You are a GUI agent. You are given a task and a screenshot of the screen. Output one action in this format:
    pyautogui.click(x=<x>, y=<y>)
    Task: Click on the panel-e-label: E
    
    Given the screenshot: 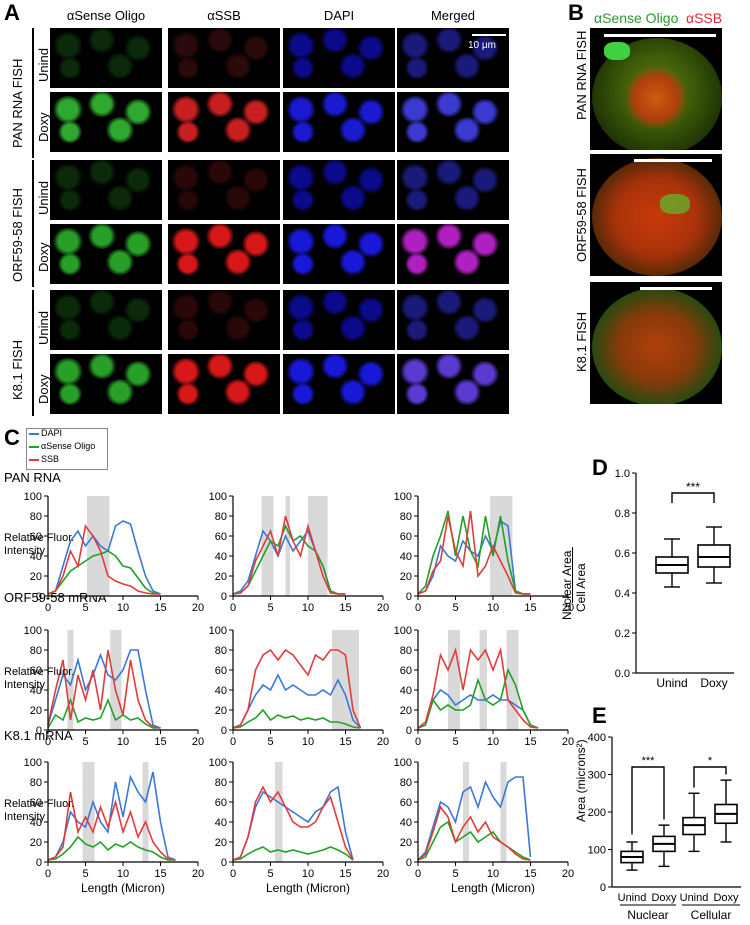 What is the action you would take?
    pyautogui.click(x=599, y=715)
    